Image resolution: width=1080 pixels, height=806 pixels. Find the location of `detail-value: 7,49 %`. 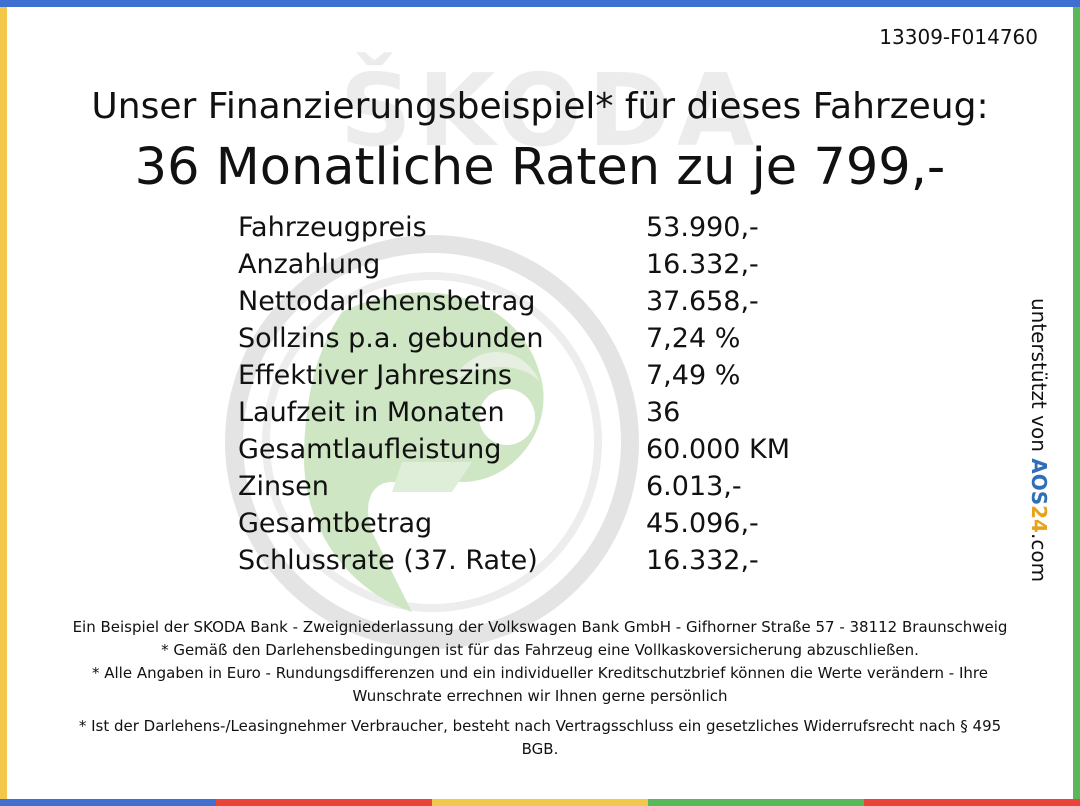

detail-value: 7,49 % is located at coordinates (693, 375).